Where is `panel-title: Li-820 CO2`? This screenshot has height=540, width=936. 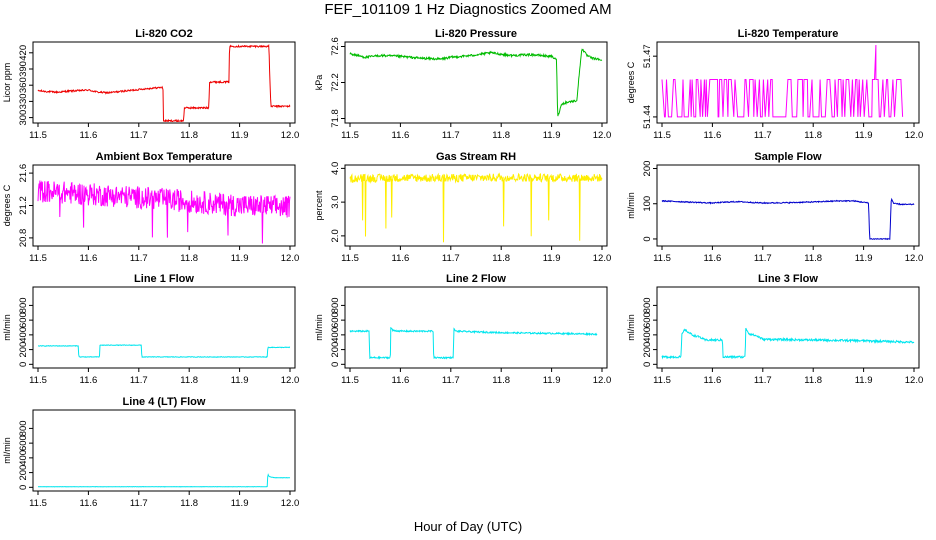 panel-title: Li-820 CO2 is located at coordinates (163, 34).